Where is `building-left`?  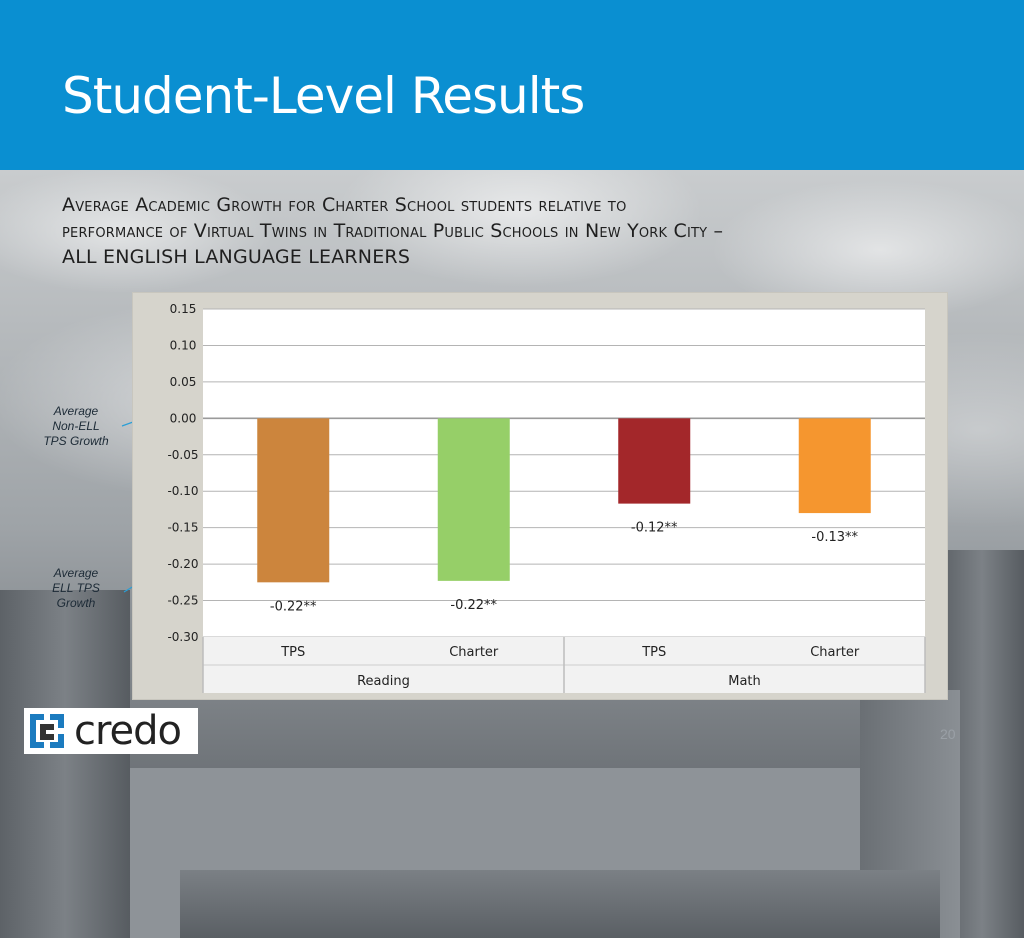
building-left is located at coordinates (65, 764).